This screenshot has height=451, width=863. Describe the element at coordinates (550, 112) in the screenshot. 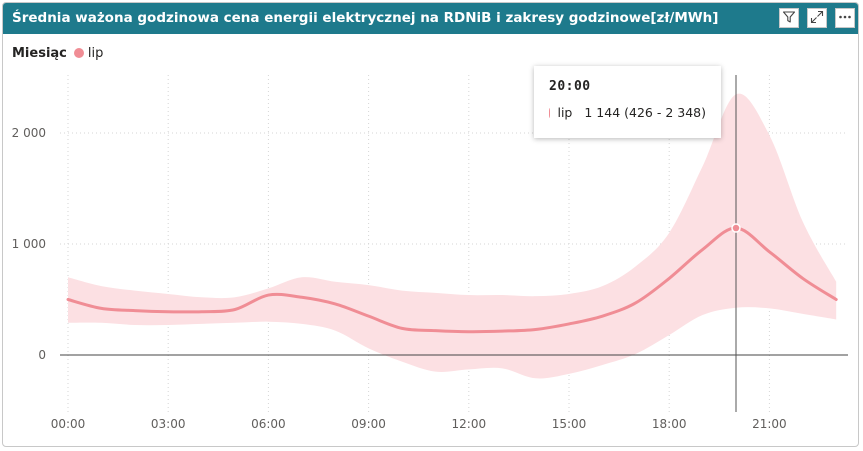

I see `tooltip-series-marker` at that location.